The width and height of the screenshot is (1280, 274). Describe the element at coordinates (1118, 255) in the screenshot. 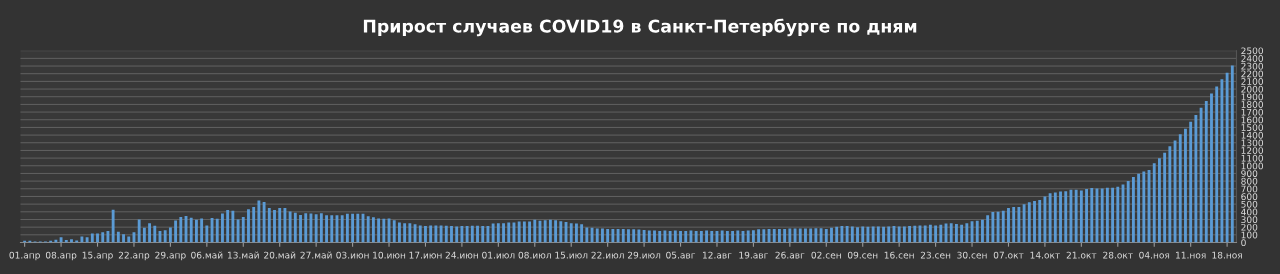

I see `x-tick-label: 28.окт` at that location.